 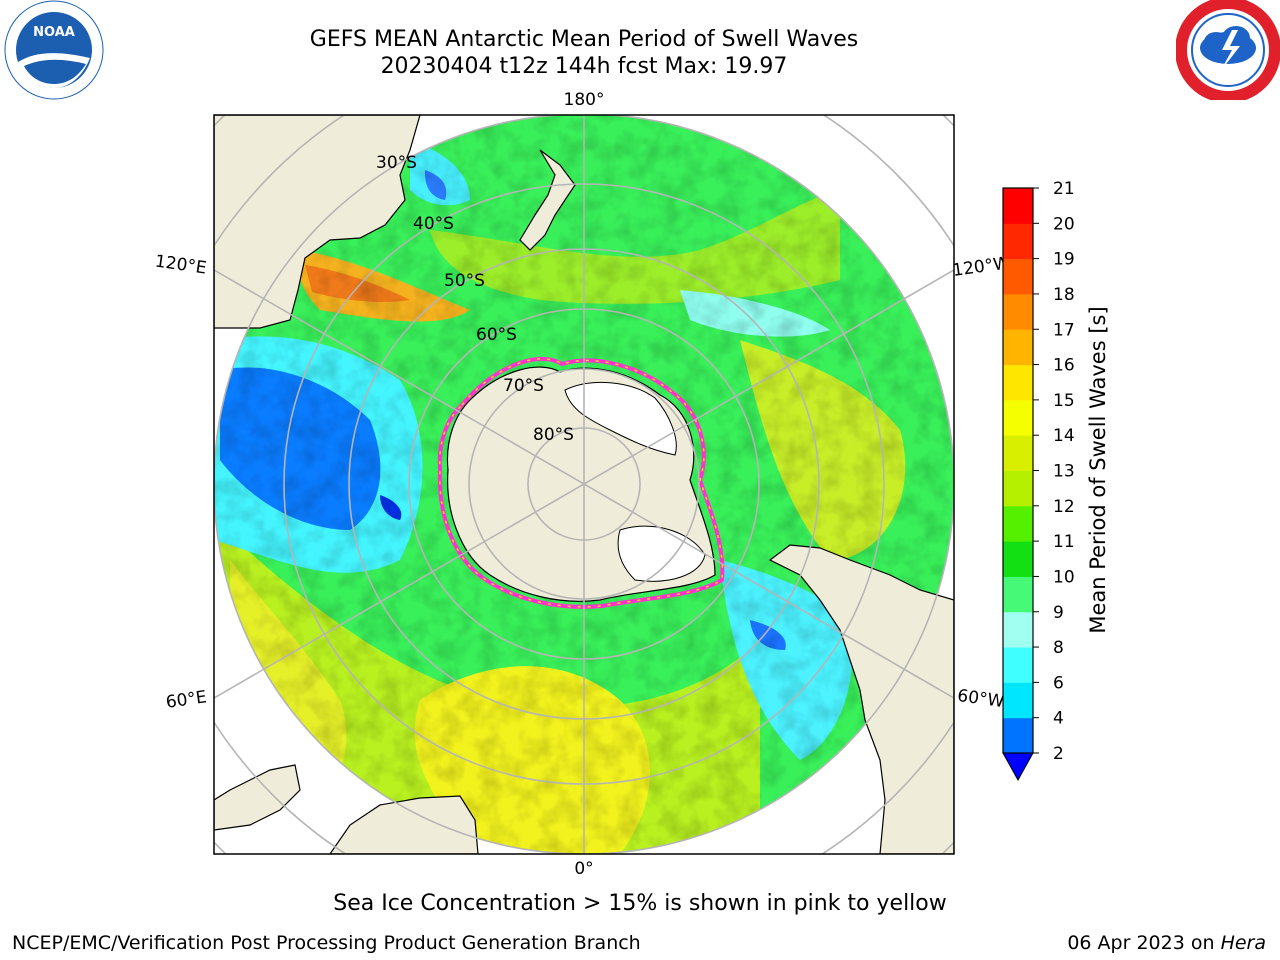 I want to click on lat-label-80s: 80°S, so click(x=553, y=435).